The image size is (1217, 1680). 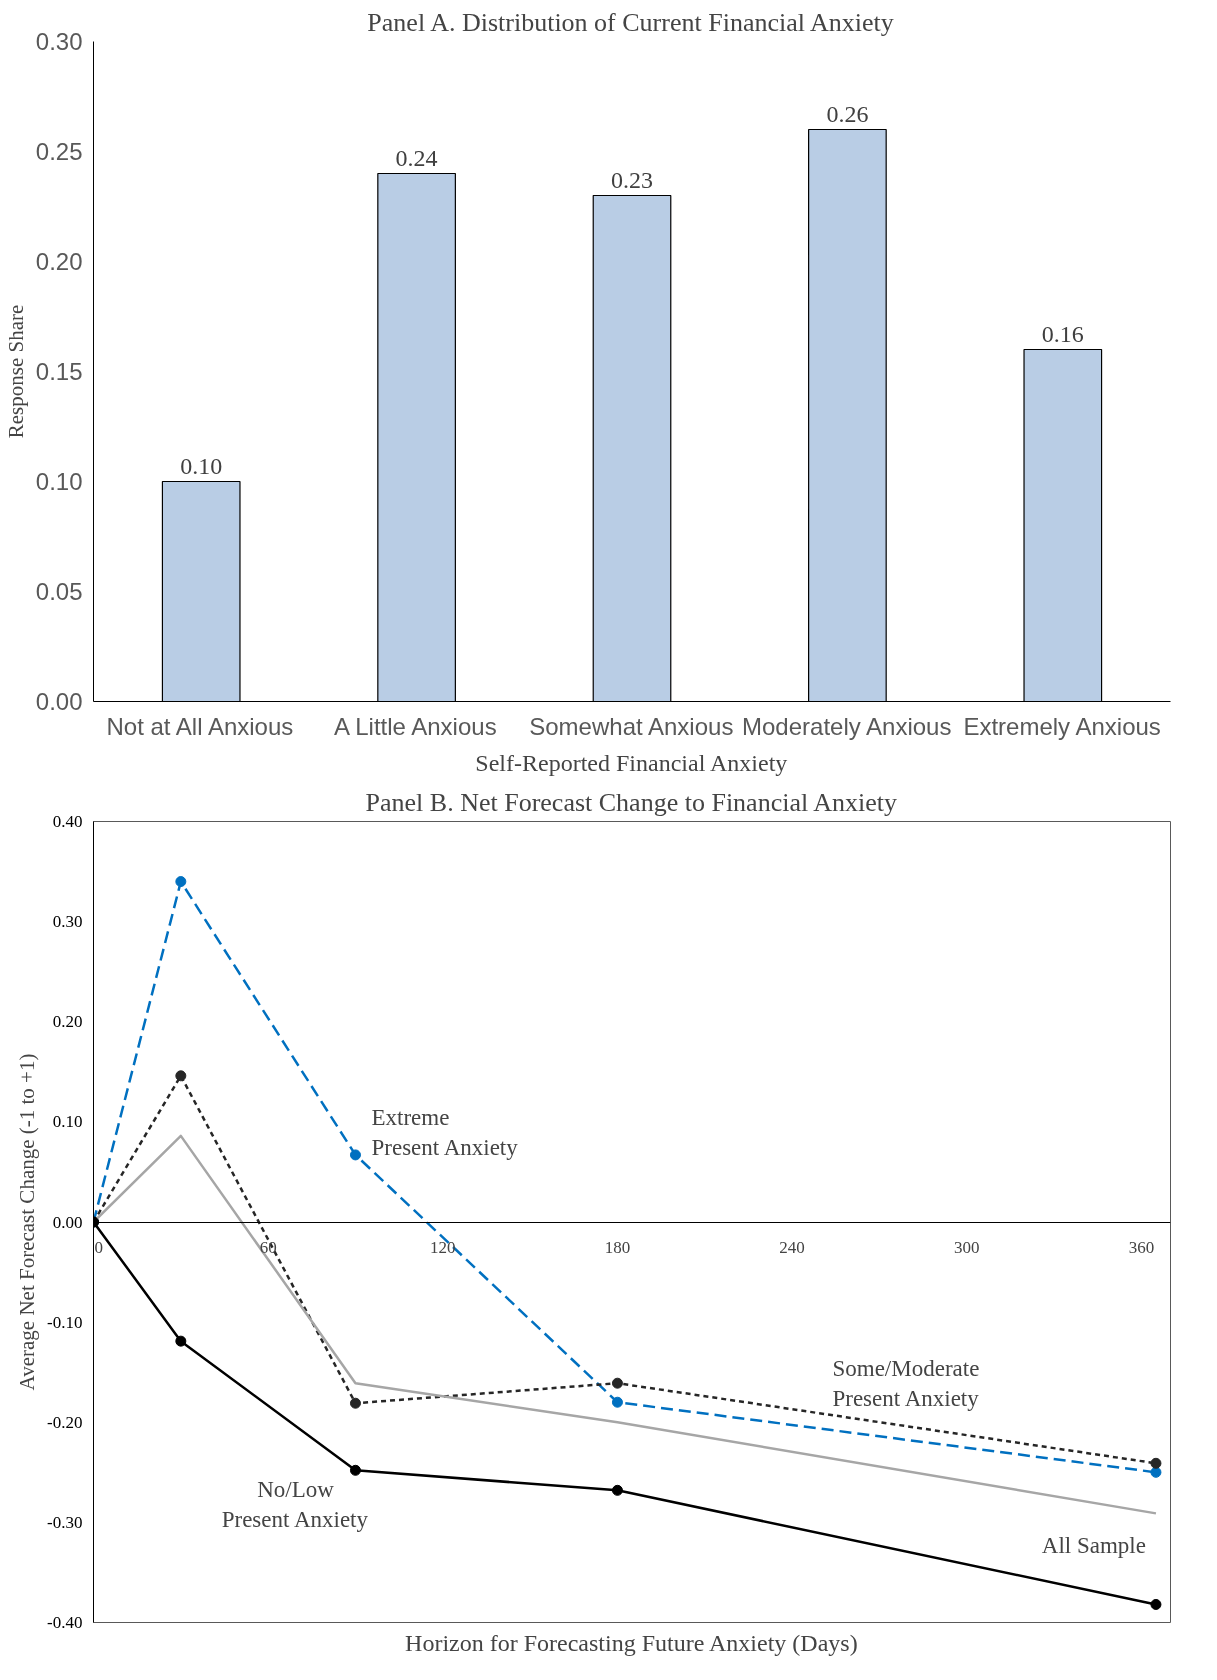 I want to click on y-tick-label: -0.30, so click(x=65, y=1522).